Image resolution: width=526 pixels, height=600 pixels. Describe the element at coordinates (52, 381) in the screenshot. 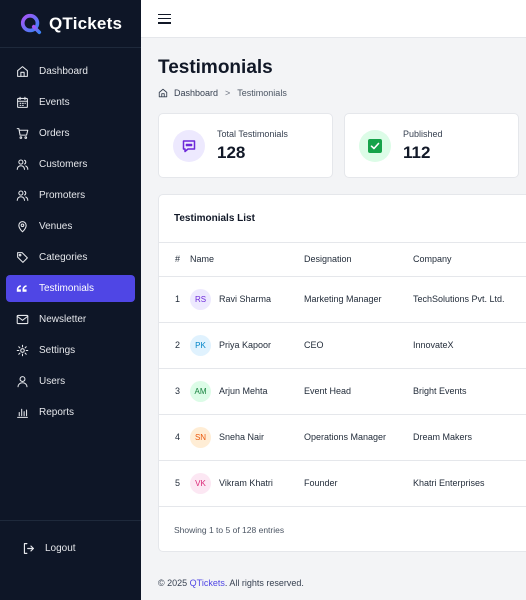

I see `sidebar-item-label: Users` at that location.